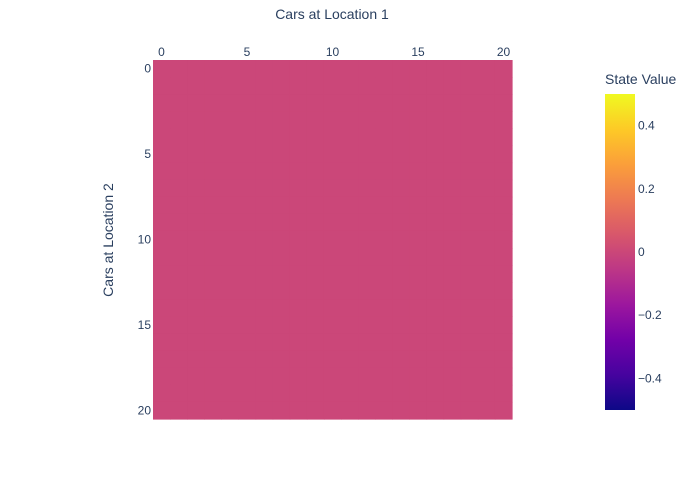  I want to click on x-tick-label: 10, so click(333, 52).